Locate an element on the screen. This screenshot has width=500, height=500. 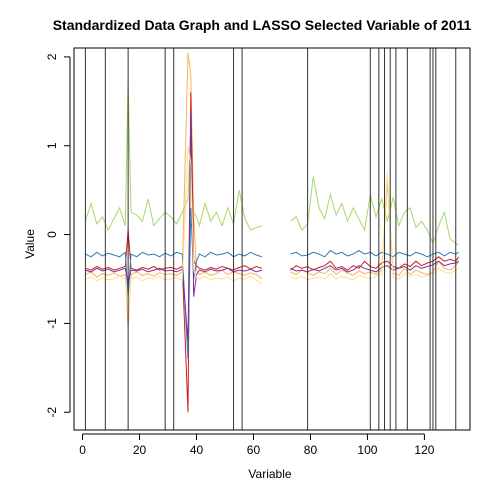
y-tick-label: -1 is located at coordinates (52, 323).